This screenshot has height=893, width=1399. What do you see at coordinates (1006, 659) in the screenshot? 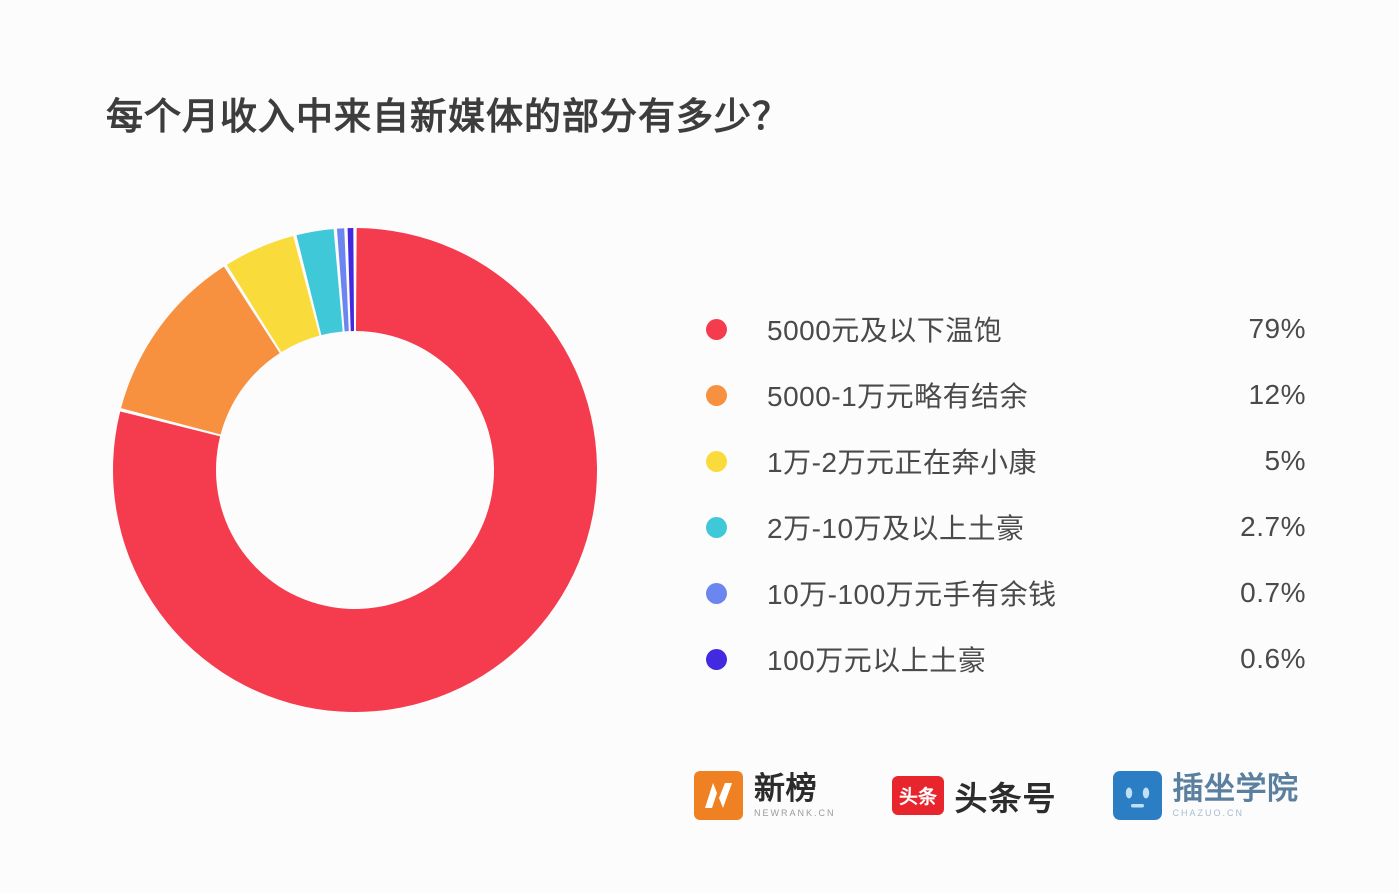
I see `legend-item: 100万元以上土豪 0.6%` at bounding box center [1006, 659].